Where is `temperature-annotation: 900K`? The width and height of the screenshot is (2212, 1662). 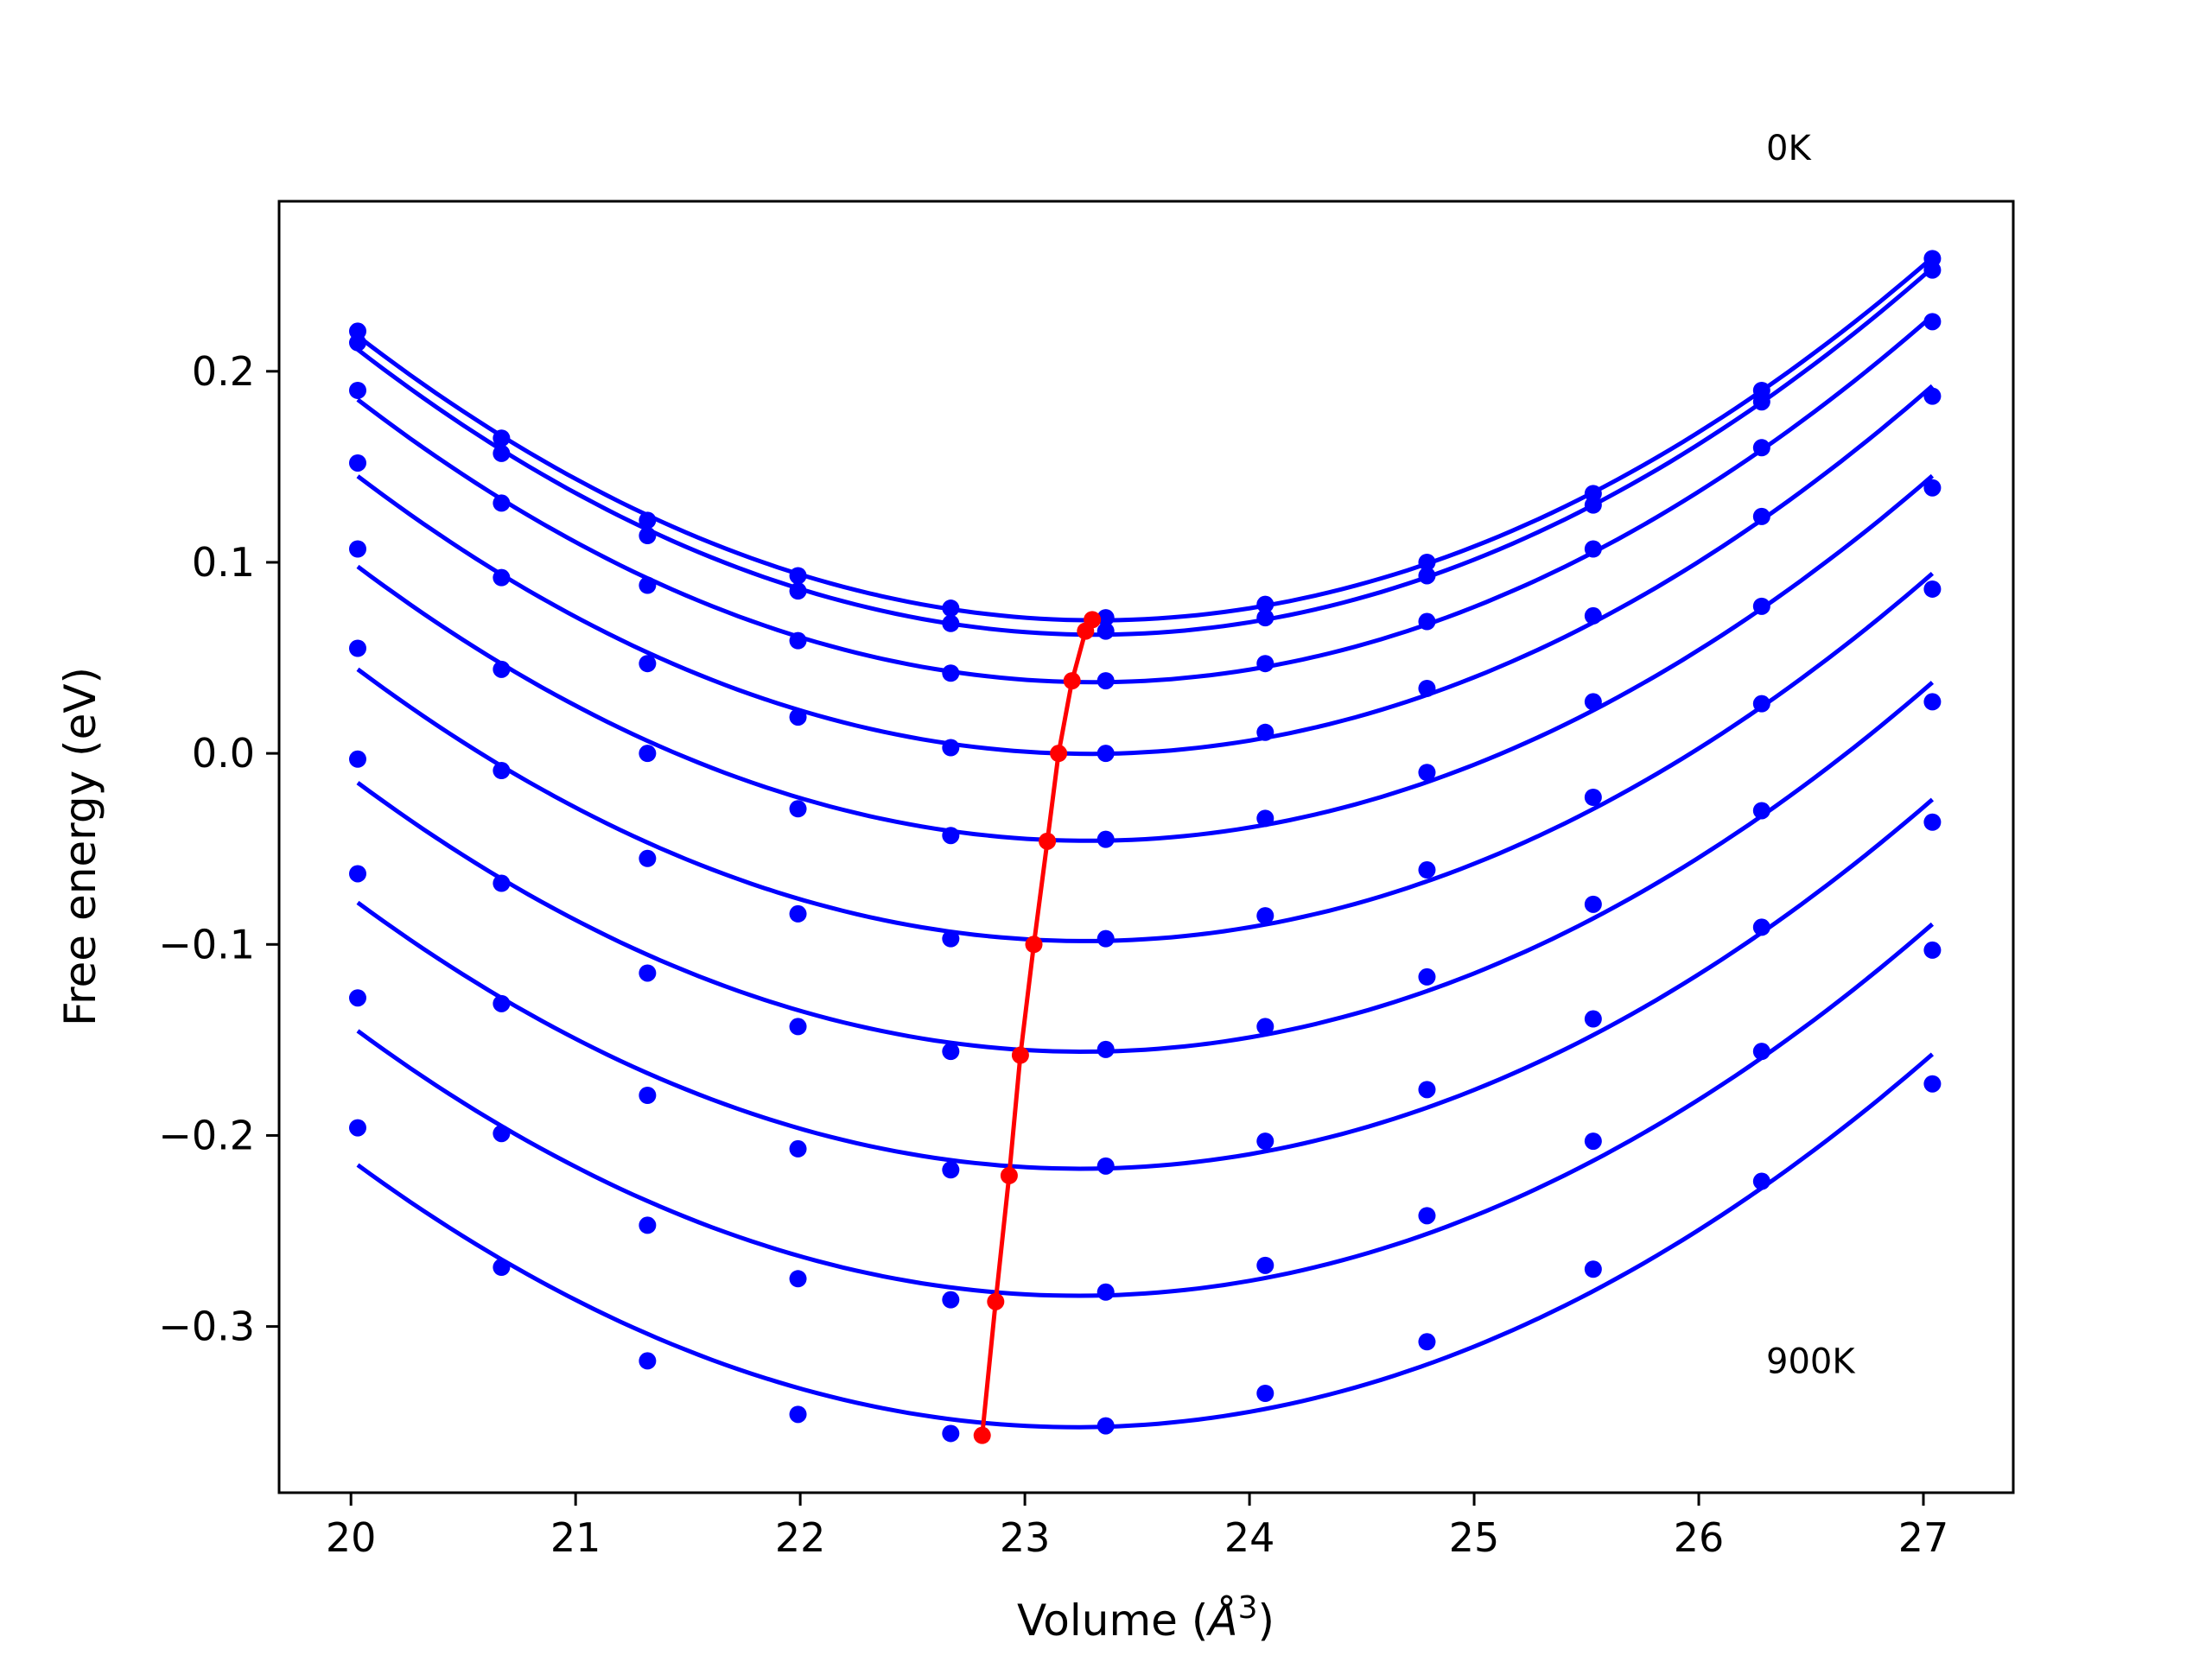
temperature-annotation: 900K is located at coordinates (1811, 1361).